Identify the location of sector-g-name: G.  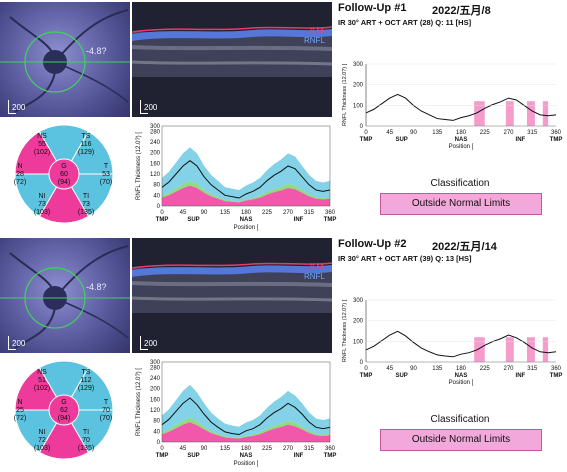
(63, 166).